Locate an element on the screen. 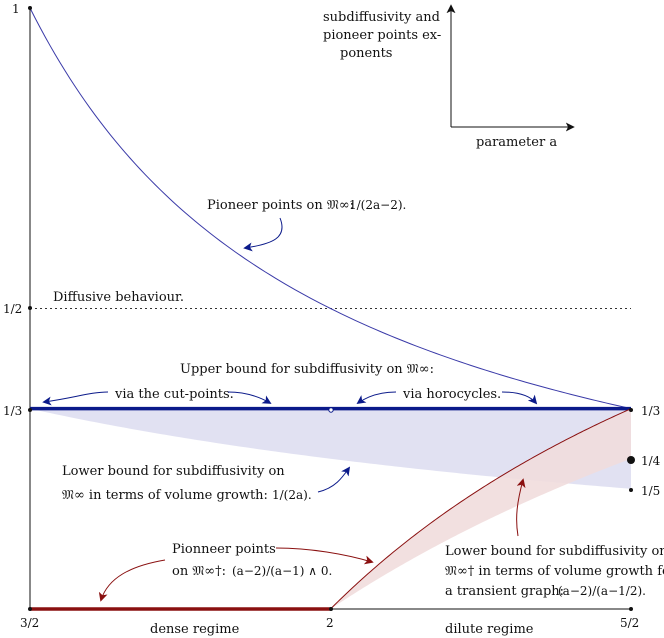 This screenshot has height=638, width=664. x-tick-3-2: 3/2 is located at coordinates (29, 623).